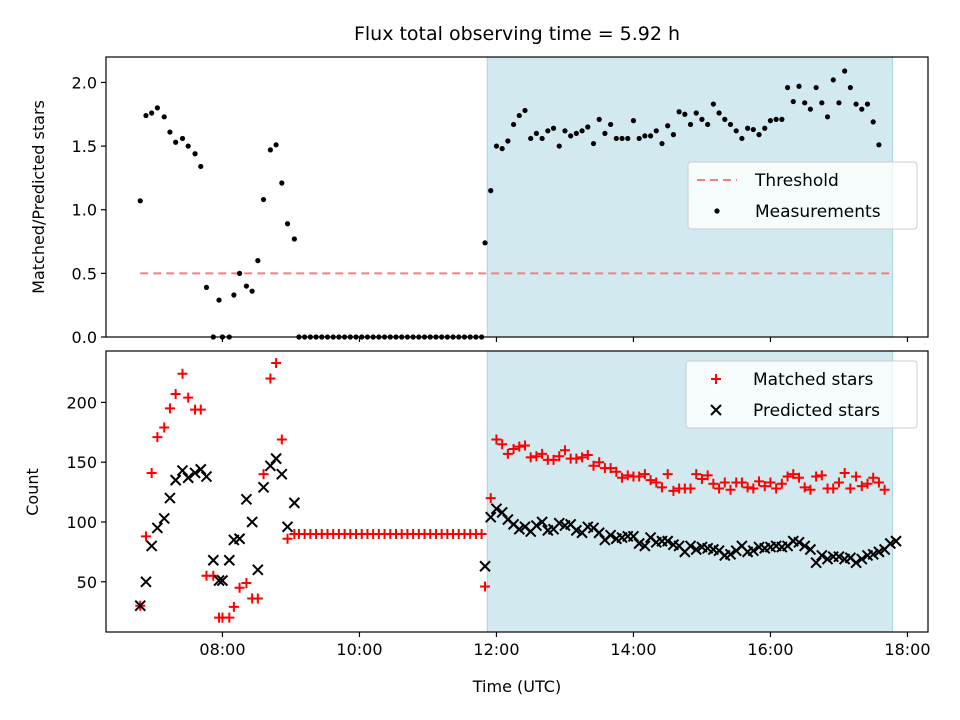 The width and height of the screenshot is (960, 720). What do you see at coordinates (813, 380) in the screenshot?
I see `matched-stars-legend-label: Matched stars` at bounding box center [813, 380].